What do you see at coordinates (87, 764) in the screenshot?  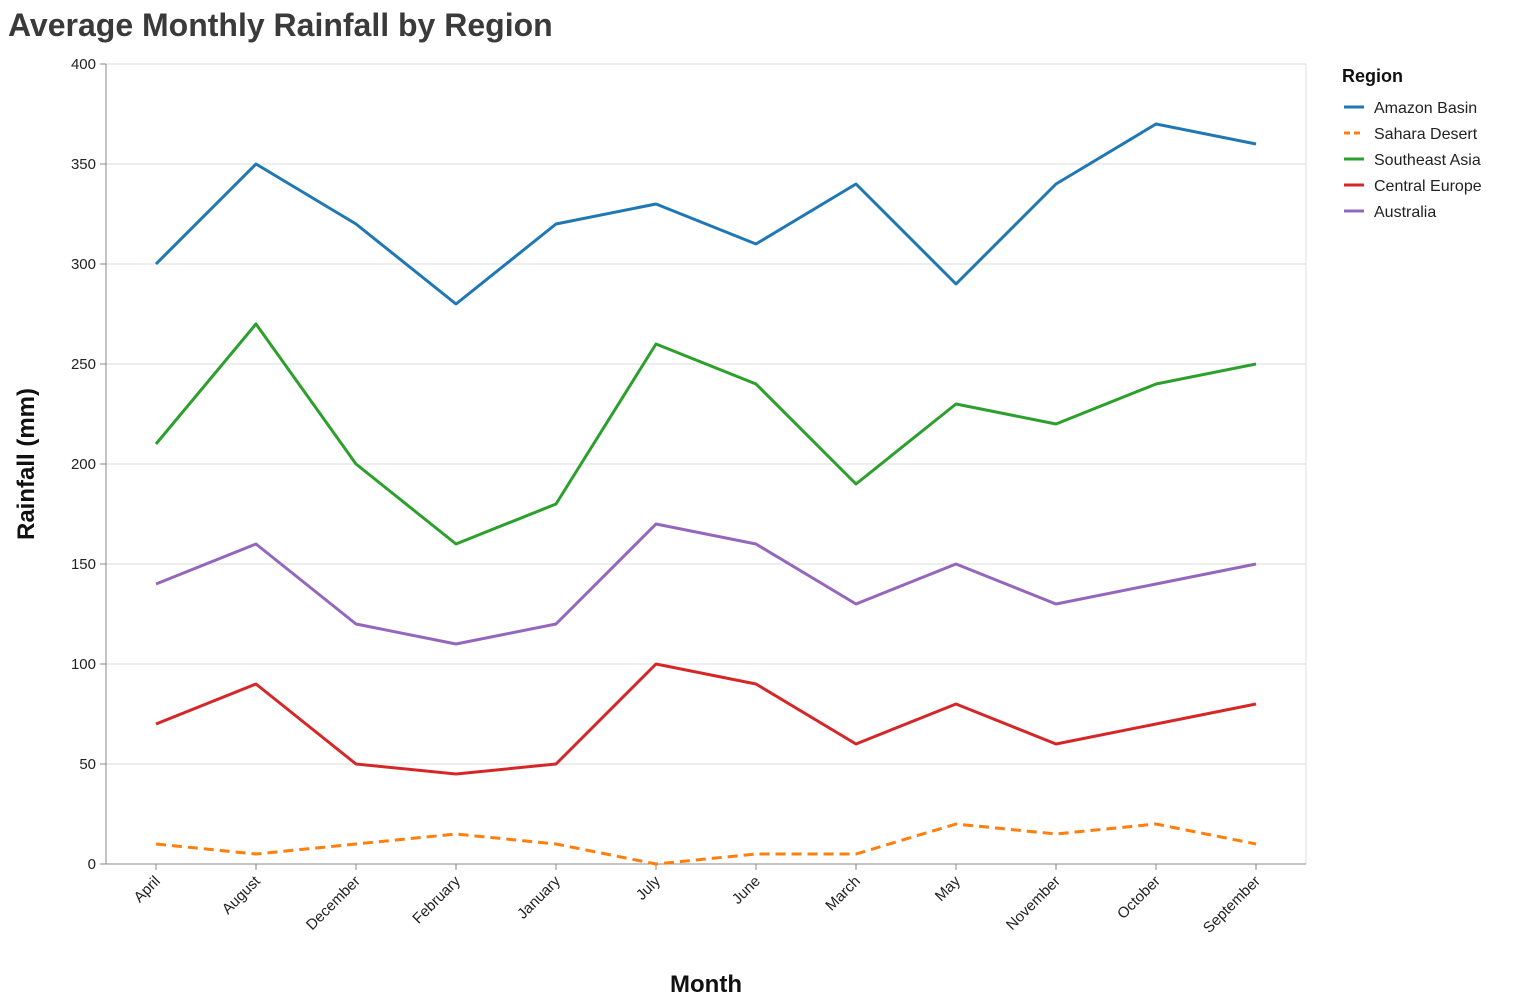 I see `y-tick-label: 50` at bounding box center [87, 764].